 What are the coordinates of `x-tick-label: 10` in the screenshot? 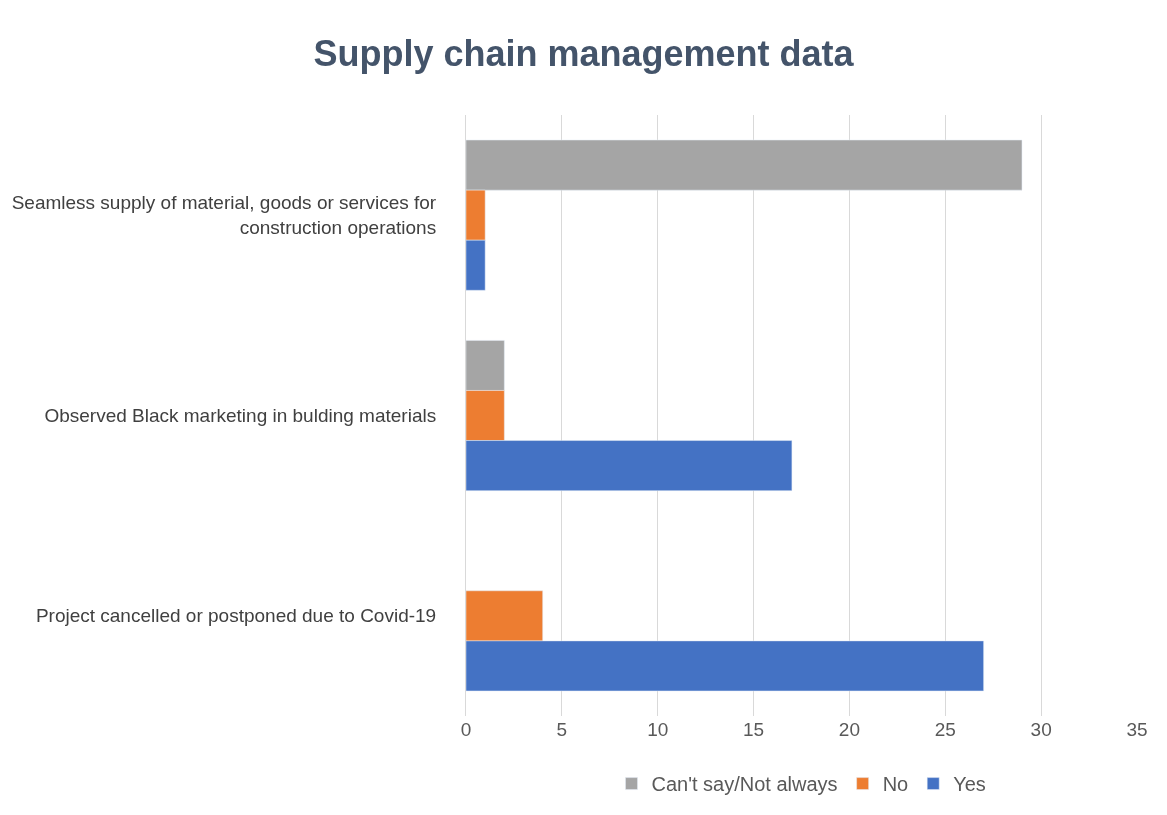 It's located at (658, 729).